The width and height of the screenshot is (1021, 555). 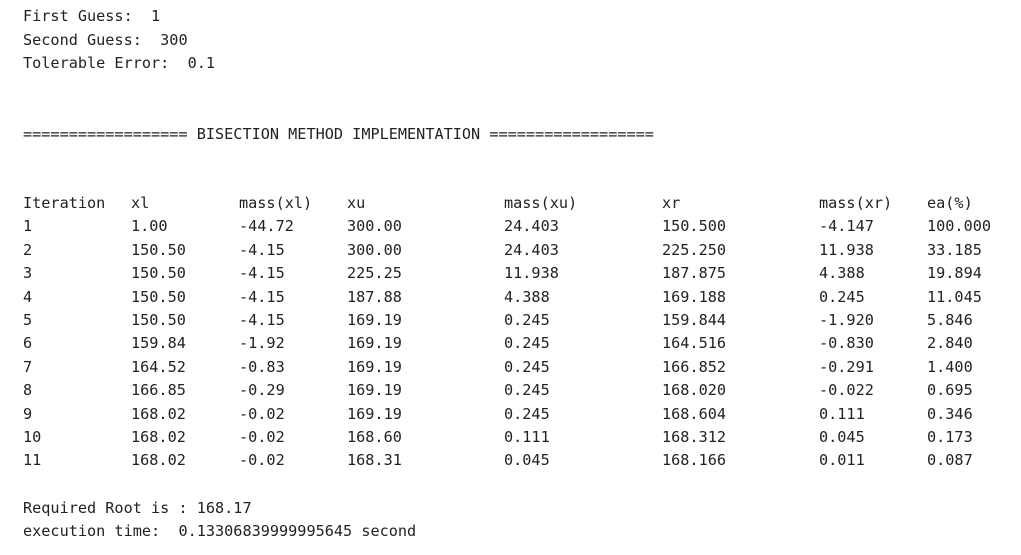 I want to click on cell-mass-xu: 0.045, so click(x=527, y=460).